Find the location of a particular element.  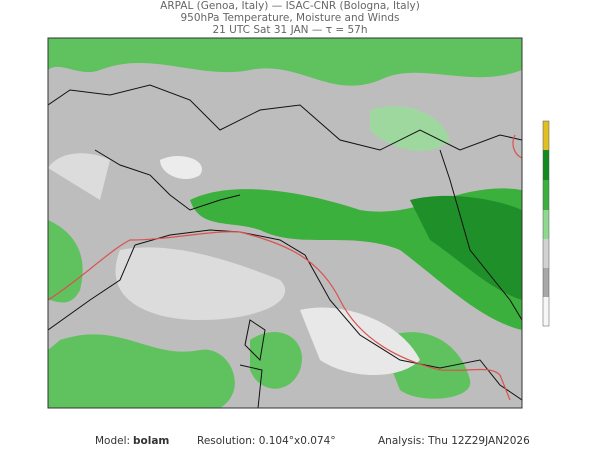

footer-model-label: Model: is located at coordinates (112, 441).